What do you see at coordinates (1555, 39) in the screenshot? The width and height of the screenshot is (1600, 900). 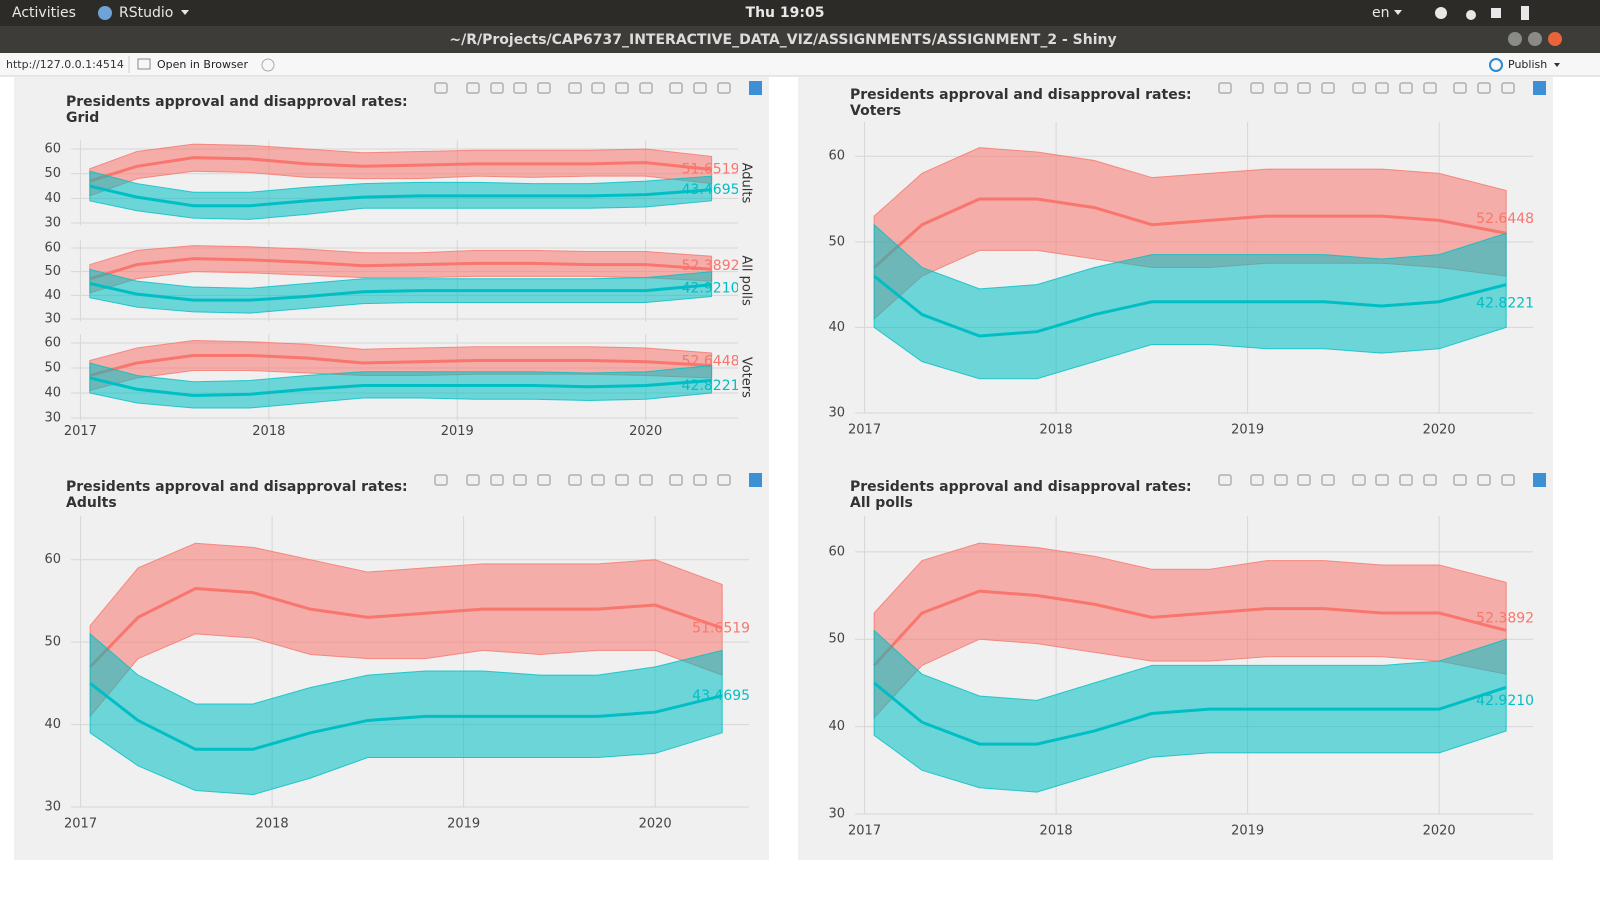 I see `close-button` at bounding box center [1555, 39].